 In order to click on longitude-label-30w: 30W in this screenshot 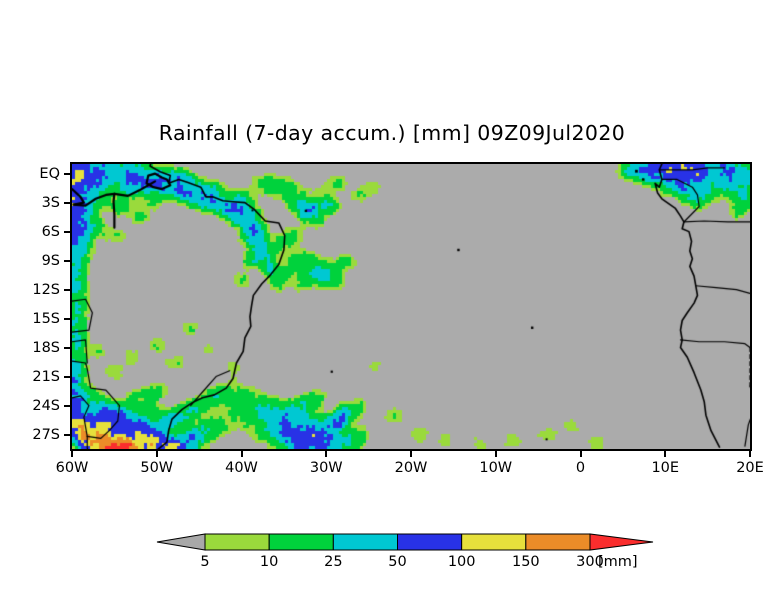, I will do `click(326, 468)`.